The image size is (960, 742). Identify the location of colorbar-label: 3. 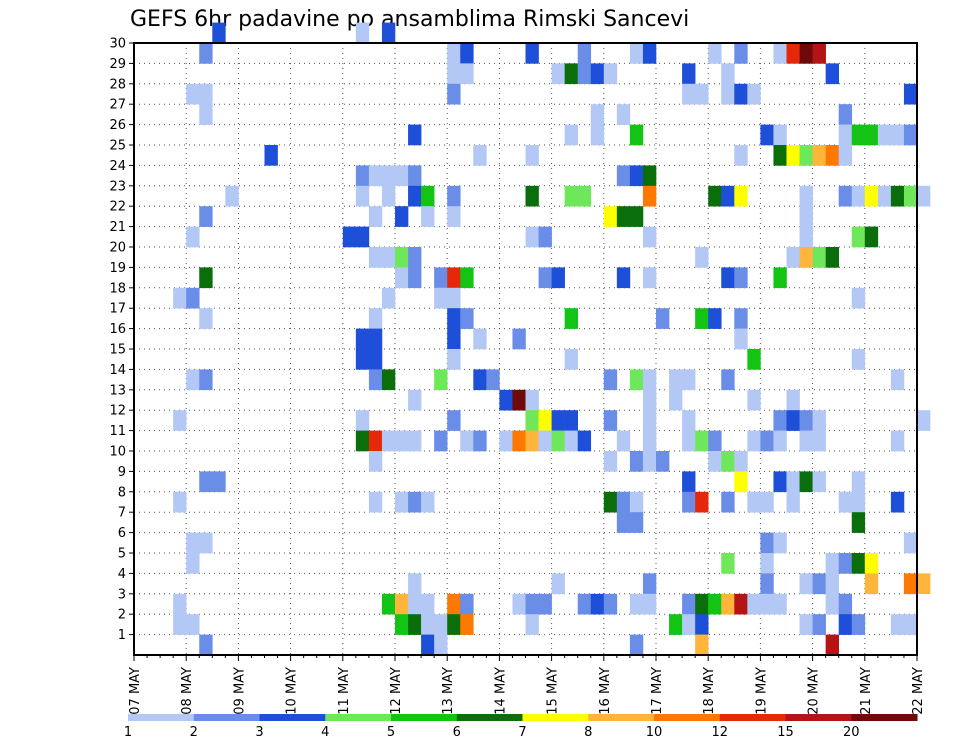
(259, 732).